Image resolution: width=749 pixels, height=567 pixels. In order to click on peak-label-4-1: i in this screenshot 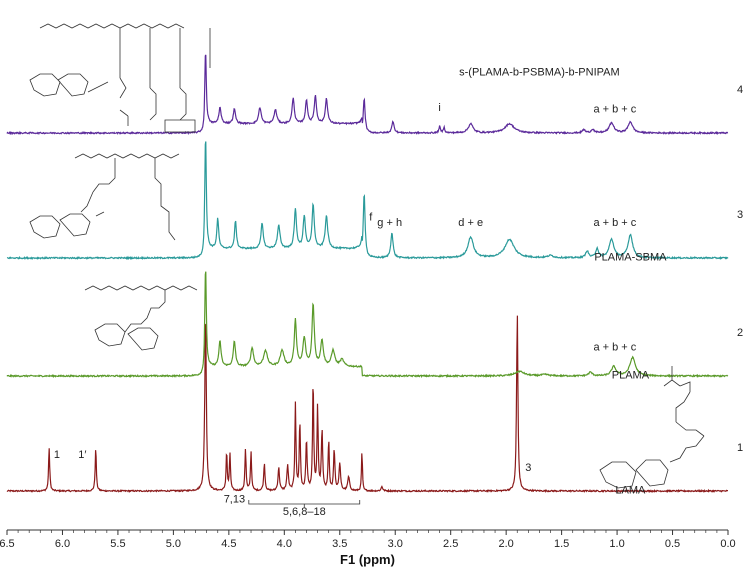, I will do `click(439, 108)`.